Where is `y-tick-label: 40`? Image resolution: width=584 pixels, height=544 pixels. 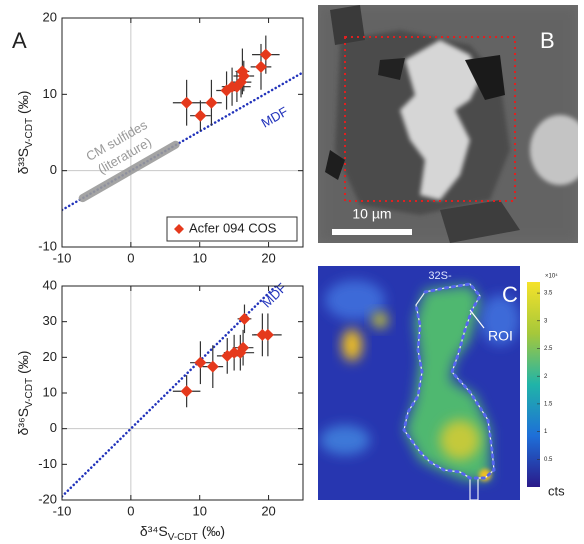 y-tick-label: 40 is located at coordinates (50, 284).